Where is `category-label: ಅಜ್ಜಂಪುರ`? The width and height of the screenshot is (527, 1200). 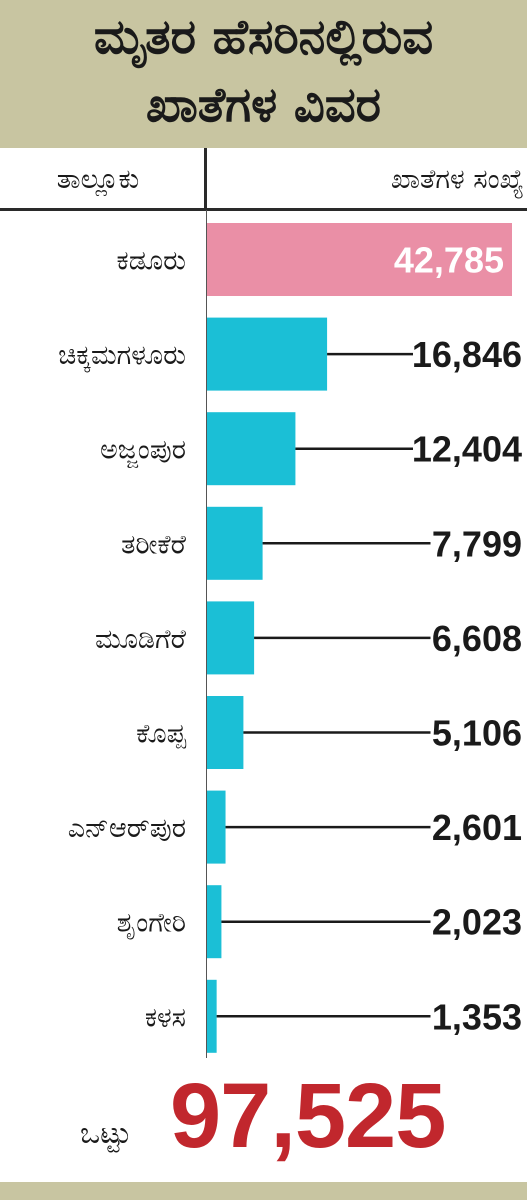
category-label: ಅಜ್ಜಂಪುರ is located at coordinates (143, 451).